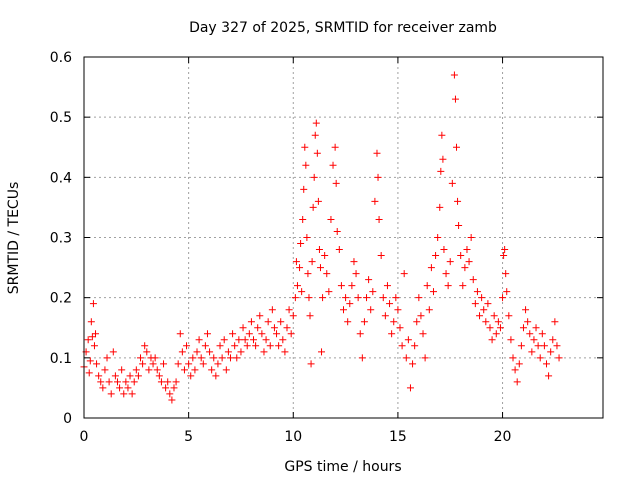 The image size is (640, 480). What do you see at coordinates (342, 467) in the screenshot?
I see `x-axis-label: GPS time / hours` at bounding box center [342, 467].